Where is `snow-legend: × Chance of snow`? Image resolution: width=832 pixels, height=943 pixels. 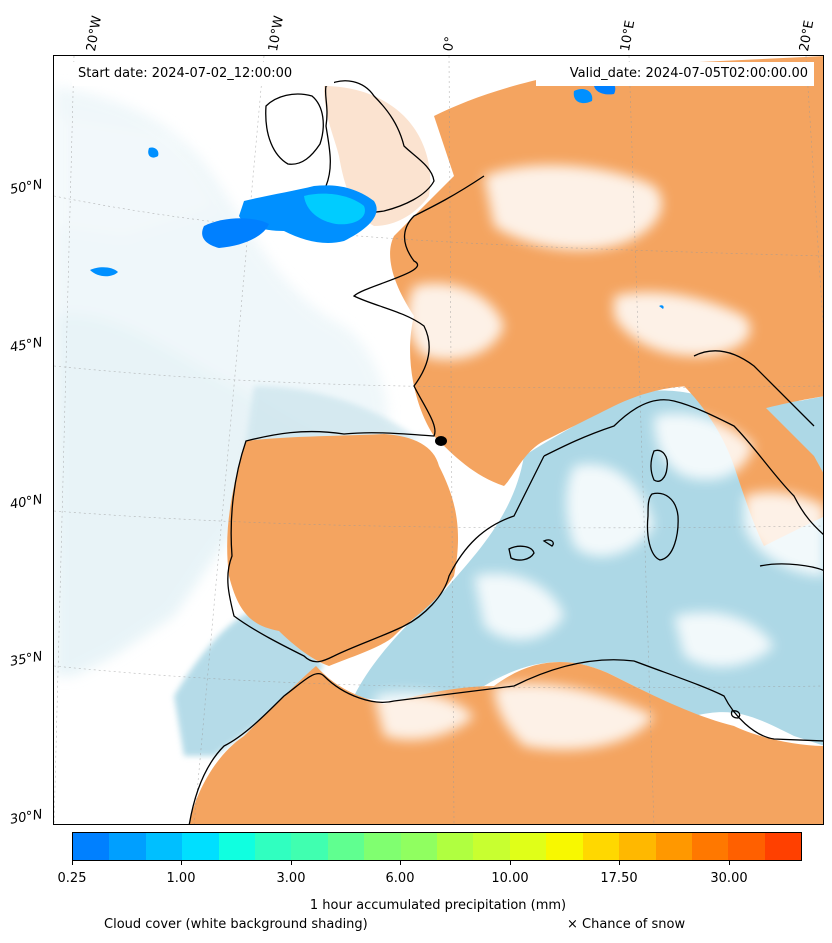 snow-legend: × Chance of snow is located at coordinates (626, 924).